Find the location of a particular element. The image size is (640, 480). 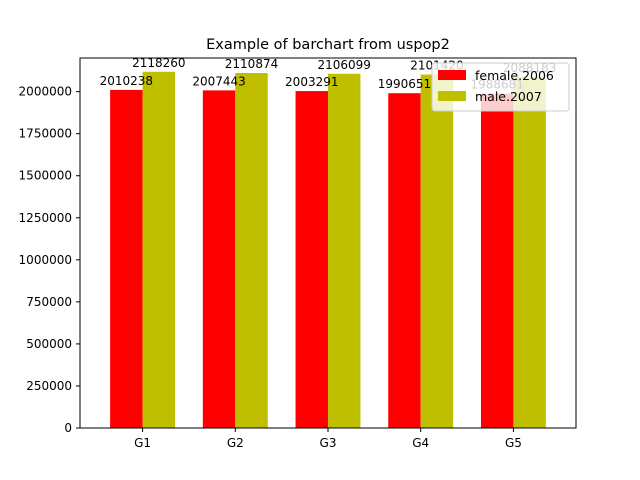

y-tick-label: 250000 is located at coordinates (49, 386).